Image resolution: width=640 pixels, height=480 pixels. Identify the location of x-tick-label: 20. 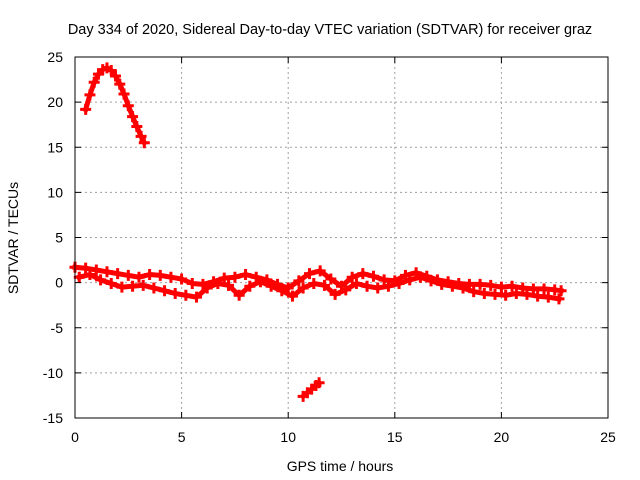
(502, 437).